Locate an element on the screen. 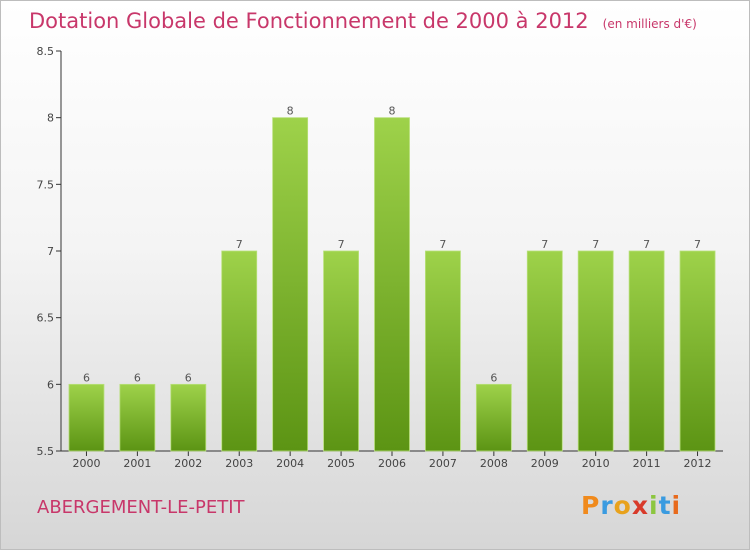 The image size is (750, 550). x-tick-label: 2003 is located at coordinates (239, 463).